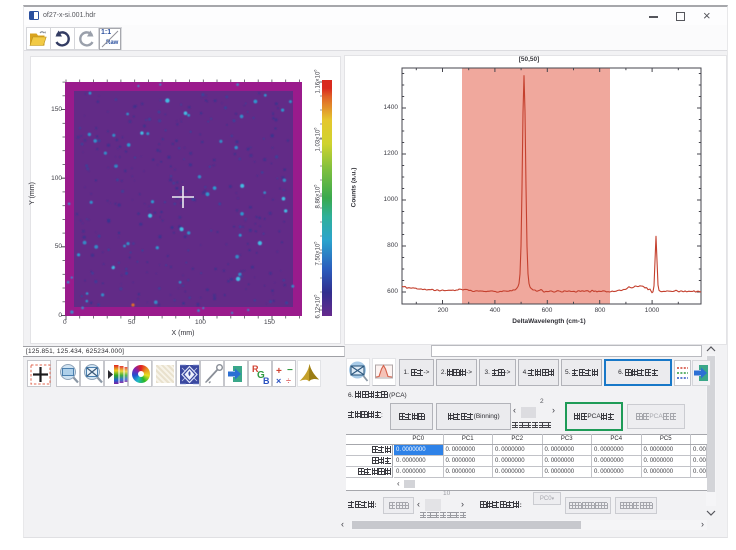  What do you see at coordinates (261, 375) in the screenshot?
I see `svg-text: G` at bounding box center [261, 375].